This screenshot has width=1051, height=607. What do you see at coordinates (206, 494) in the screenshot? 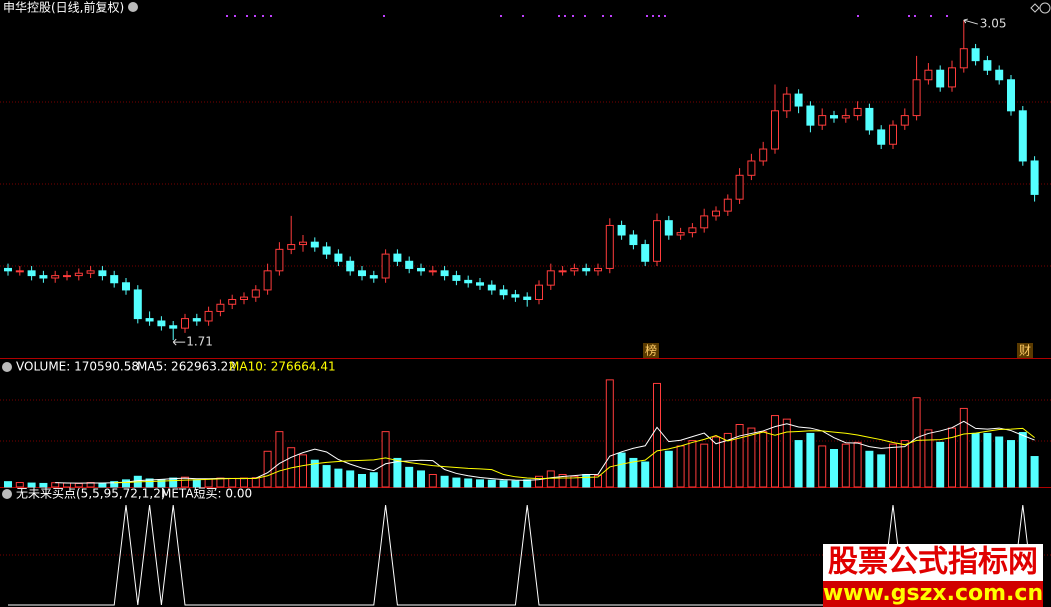
I see `legend-entry: META短买: 0.00` at bounding box center [206, 494].